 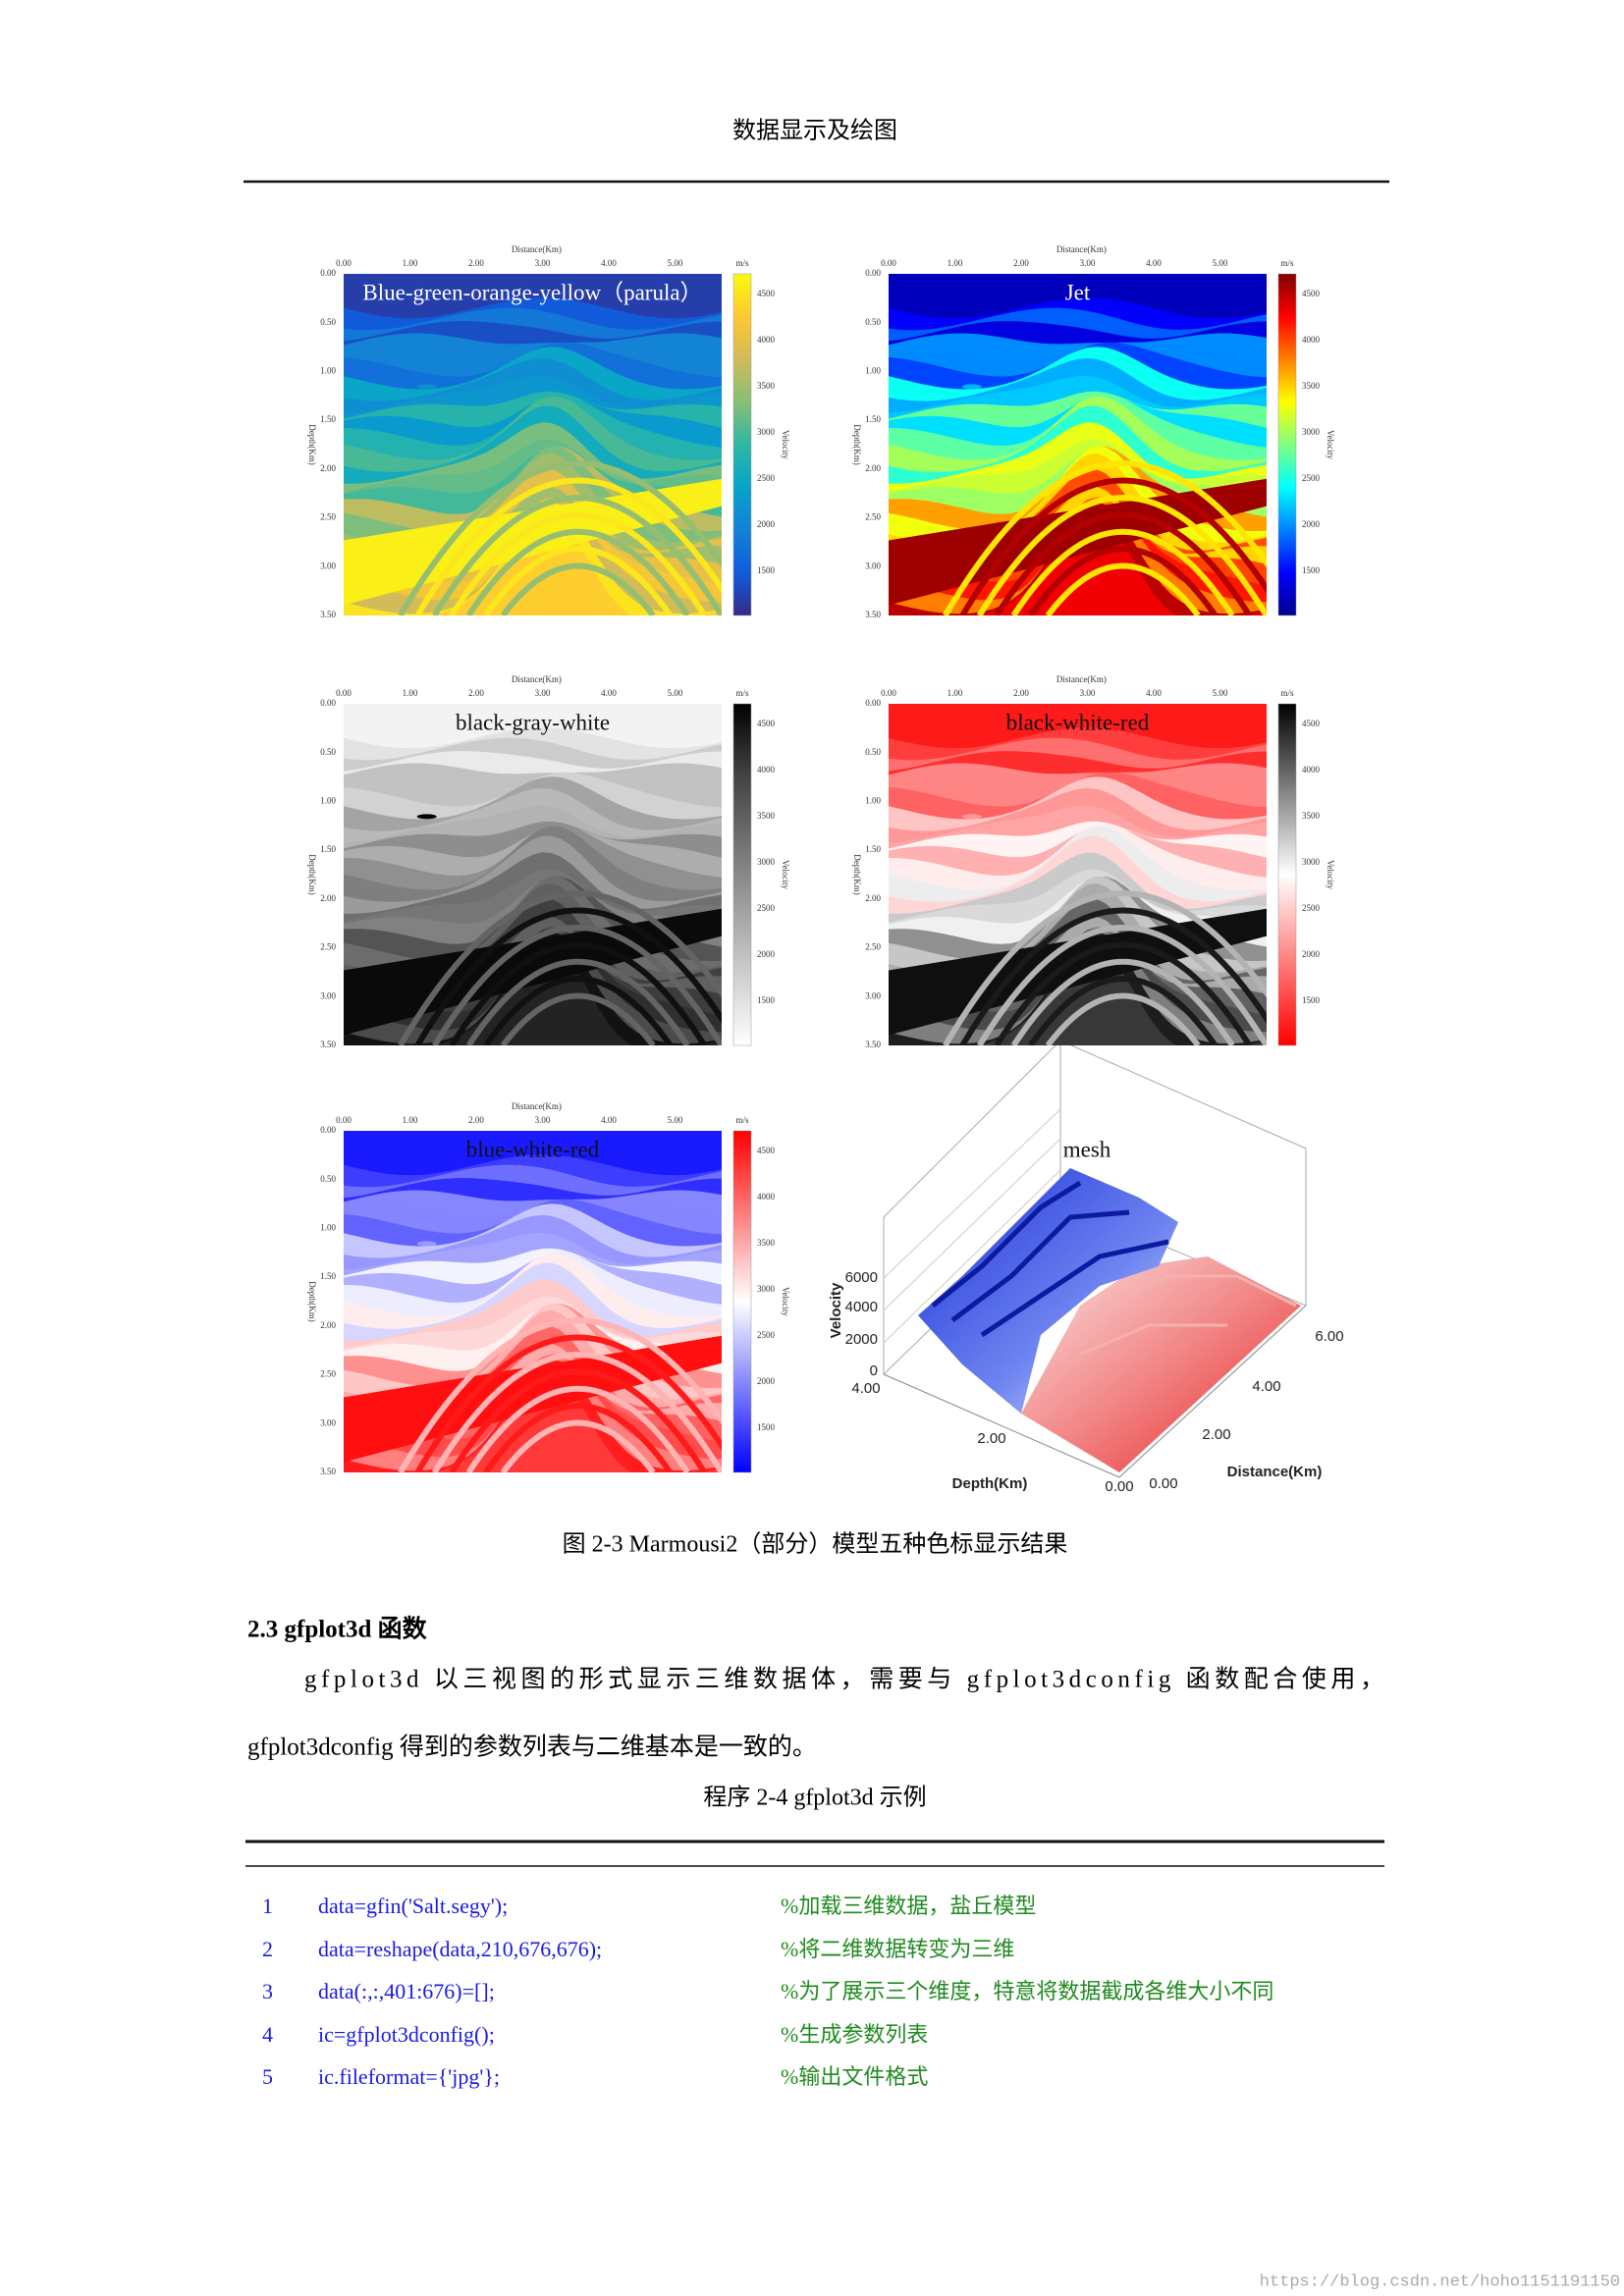 I want to click on code-text: ic=gfplot3dconfig();, so click(x=406, y=2034).